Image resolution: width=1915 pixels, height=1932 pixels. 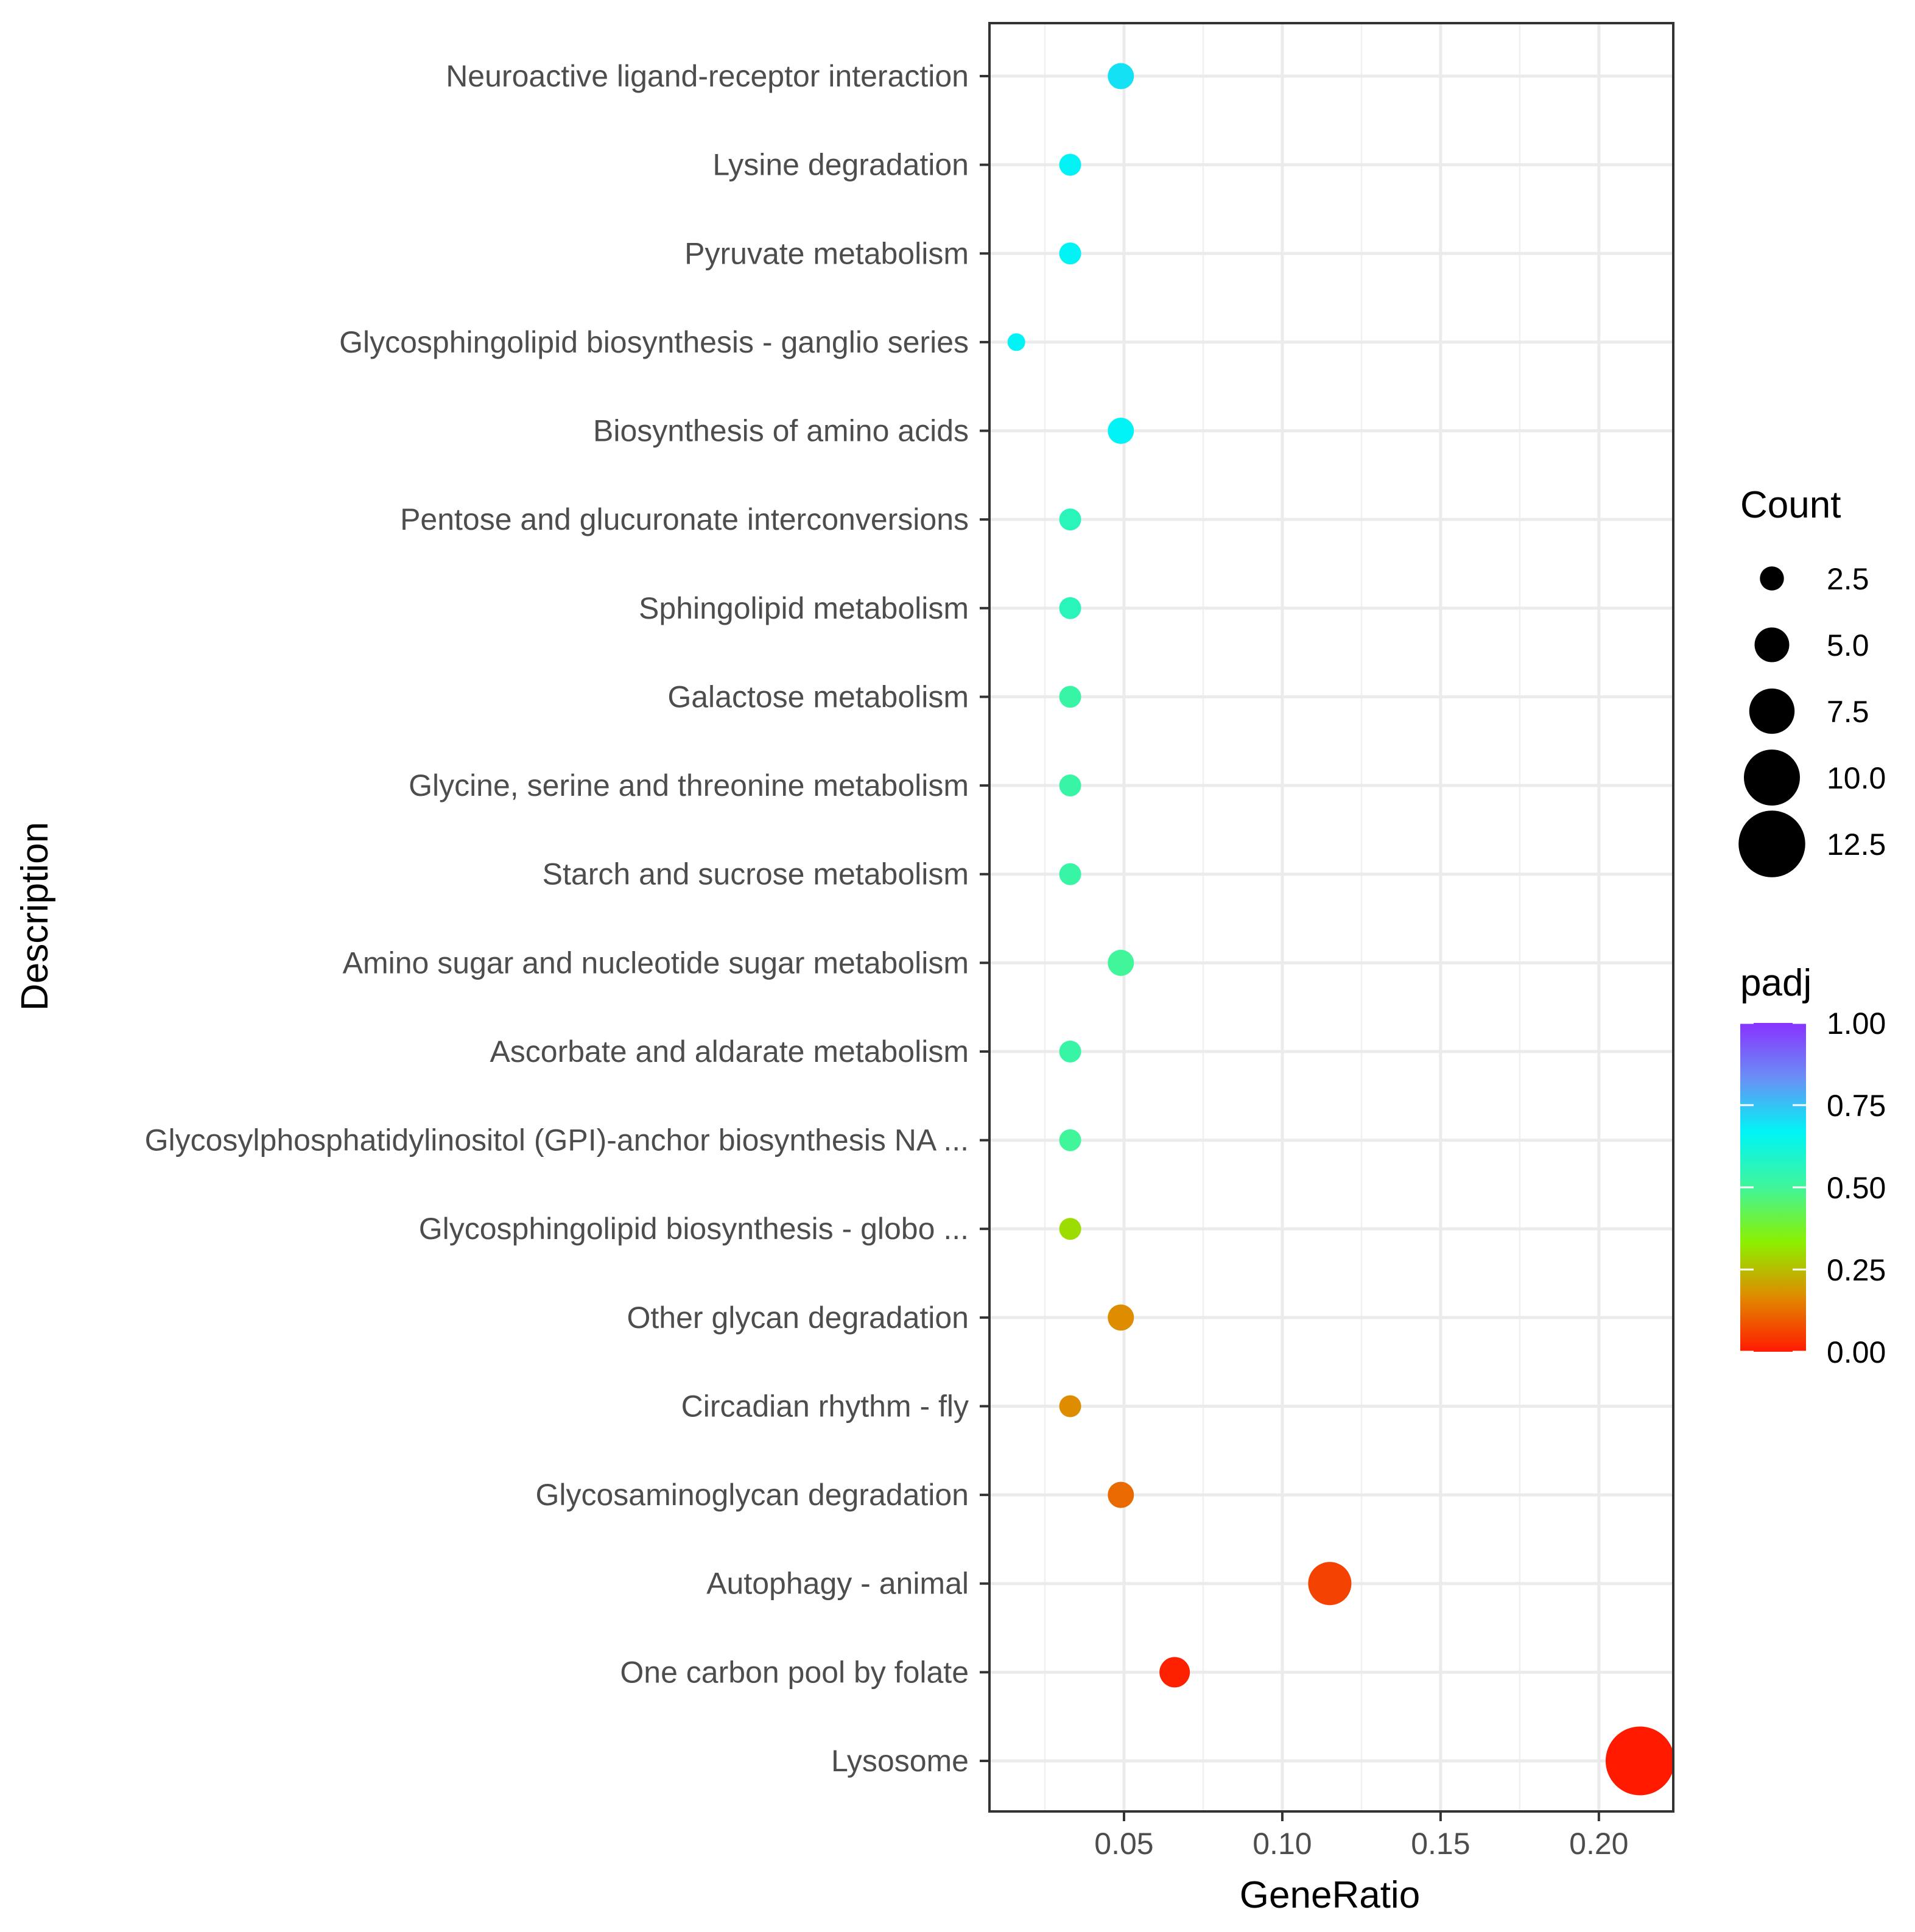 I want to click on y-tick-label: Pentose and glucuronate interconversions, so click(x=684, y=519).